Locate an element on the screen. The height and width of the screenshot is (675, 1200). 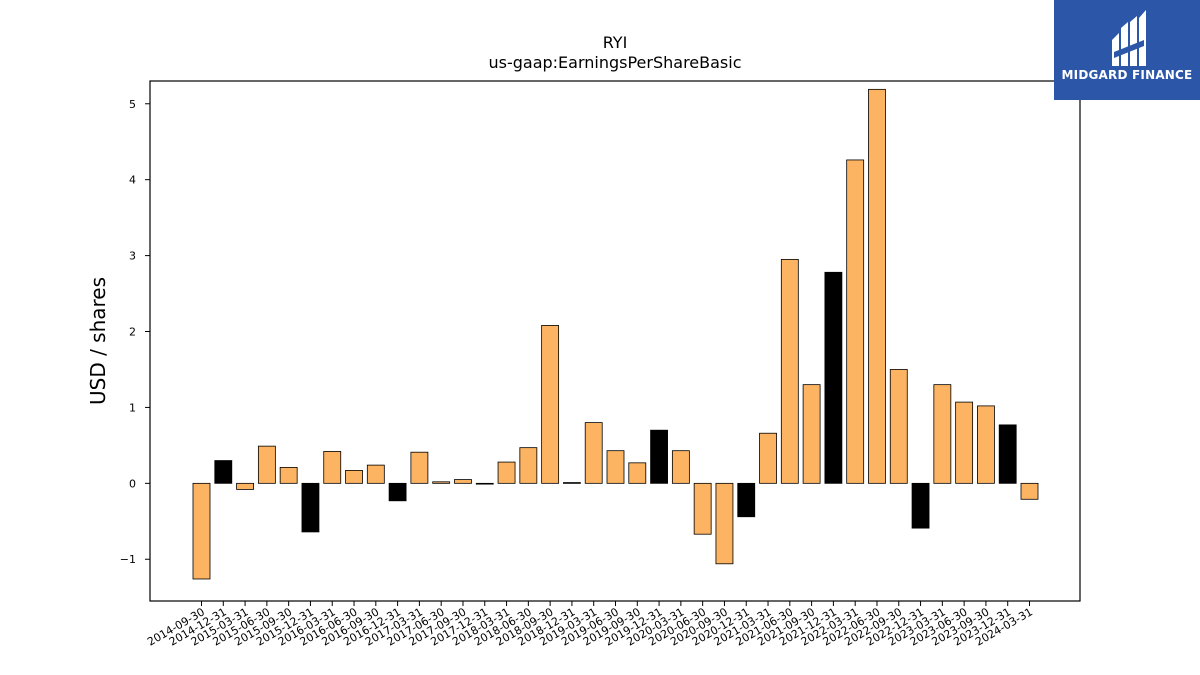
chart-subtitle: us-gaap:EarningsPerShareBasic is located at coordinates (614, 62).